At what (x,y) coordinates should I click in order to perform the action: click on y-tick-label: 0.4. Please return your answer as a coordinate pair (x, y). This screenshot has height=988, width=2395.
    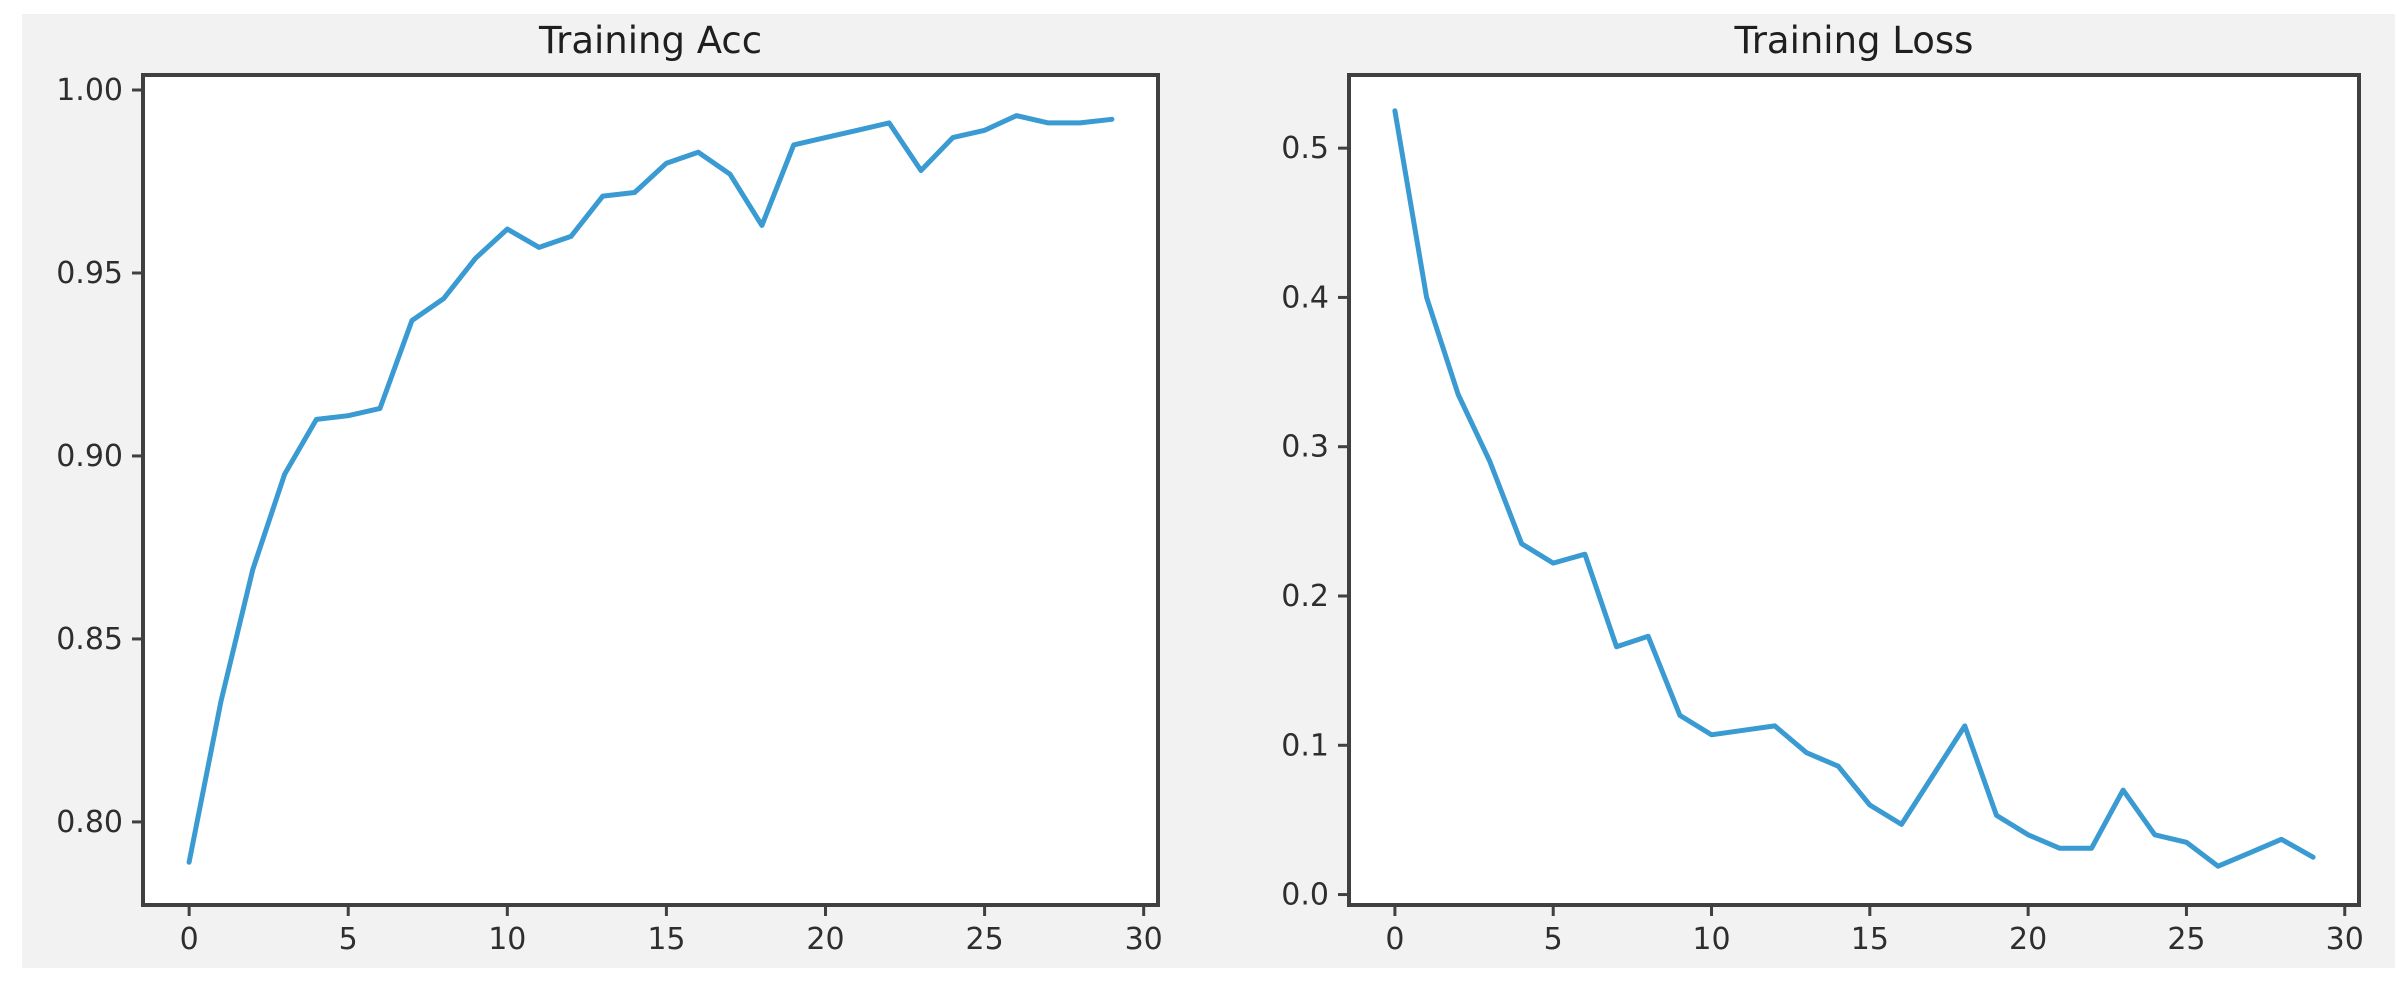
    Looking at the image, I should click on (1305, 297).